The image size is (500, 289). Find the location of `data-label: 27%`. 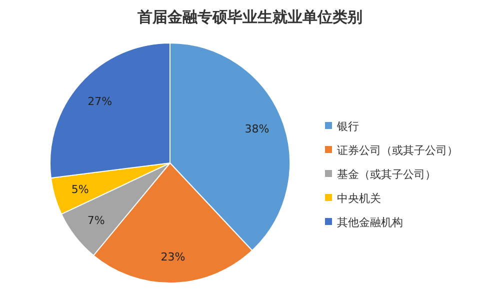

data-label: 27% is located at coordinates (100, 101).